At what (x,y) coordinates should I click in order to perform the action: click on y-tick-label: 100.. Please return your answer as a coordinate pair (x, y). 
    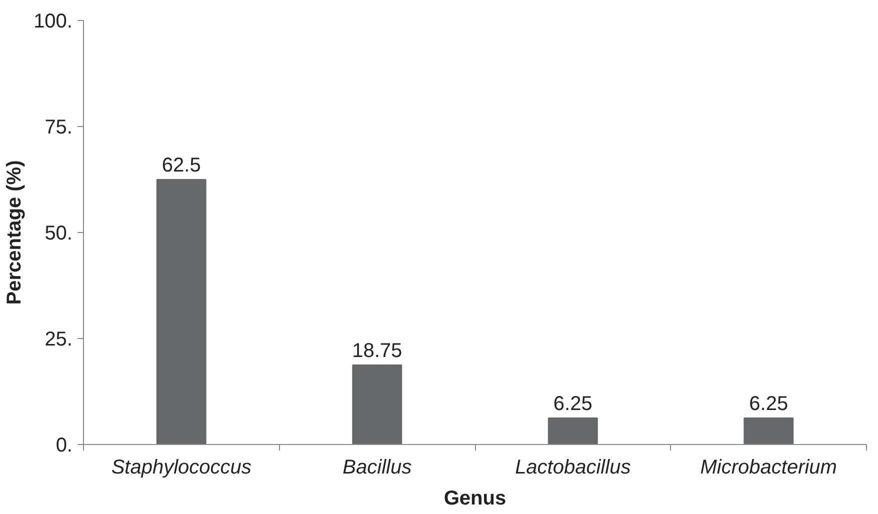
    Looking at the image, I should click on (53, 21).